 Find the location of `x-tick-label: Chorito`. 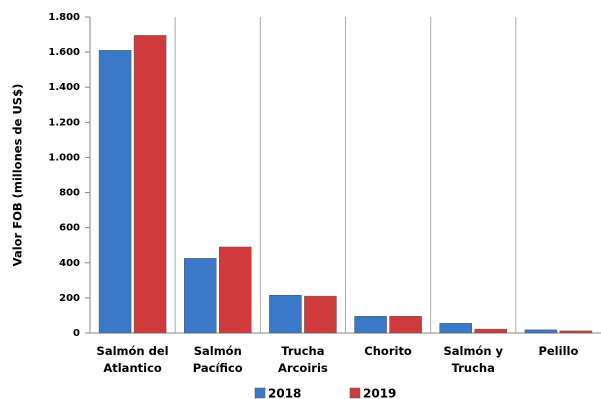

x-tick-label: Chorito is located at coordinates (388, 351).